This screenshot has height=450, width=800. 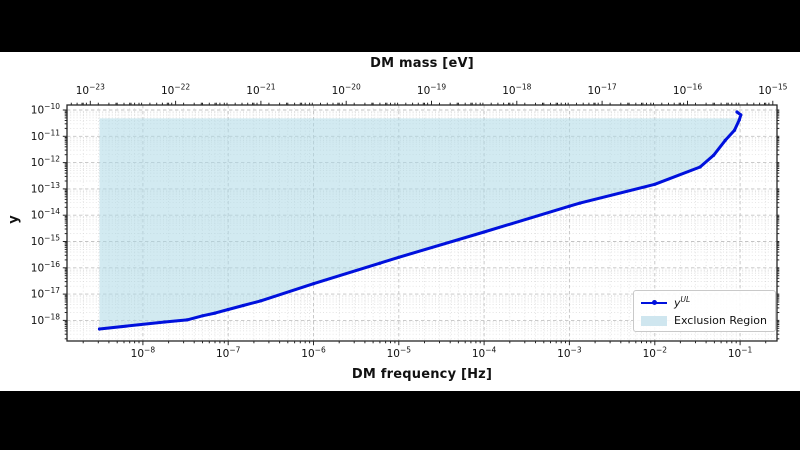 What do you see at coordinates (704, 302) in the screenshot?
I see `legend-entry-series: yUL` at bounding box center [704, 302].